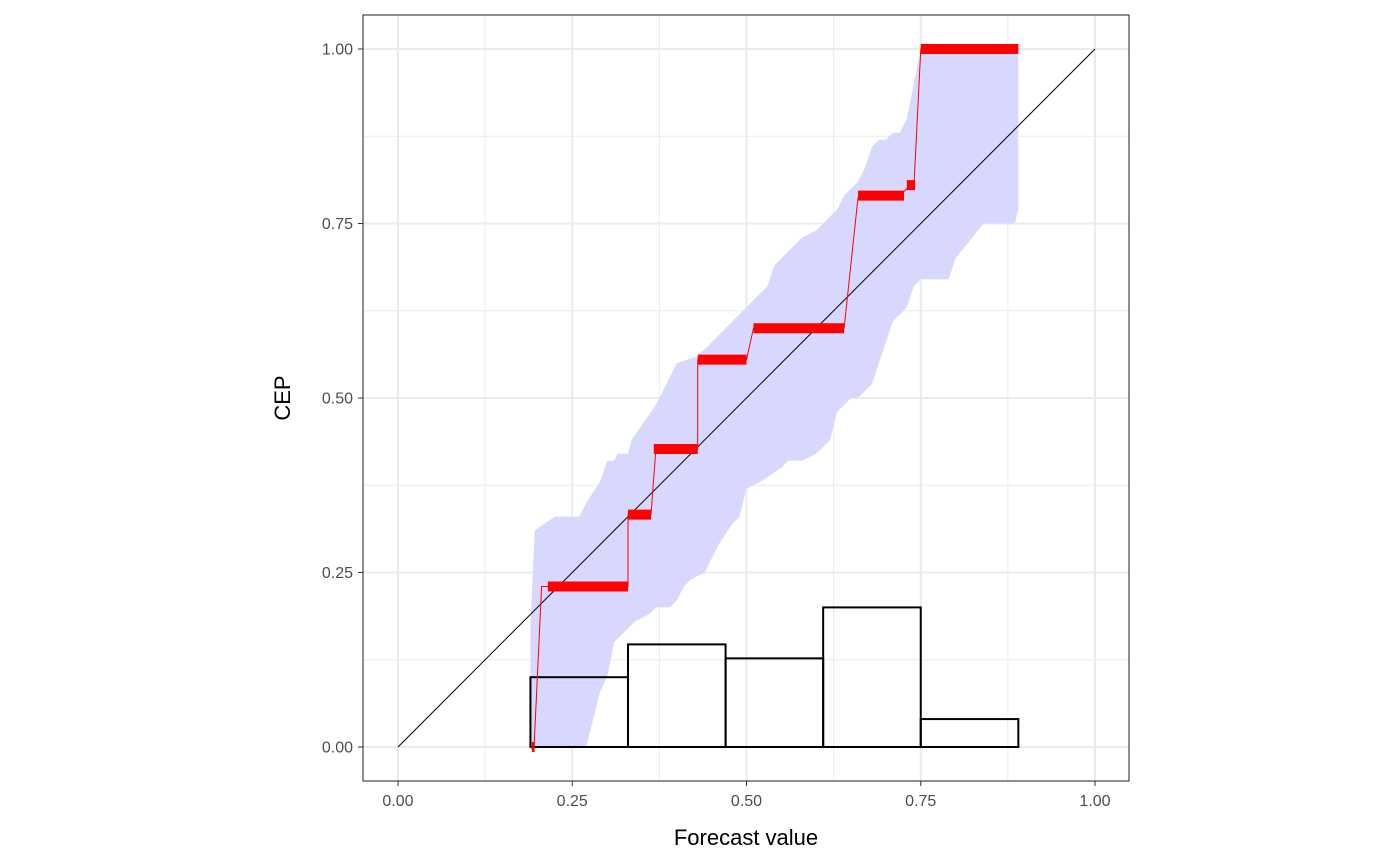 The height and width of the screenshot is (866, 1400). I want to click on x-tick-label: 0.25, so click(572, 801).